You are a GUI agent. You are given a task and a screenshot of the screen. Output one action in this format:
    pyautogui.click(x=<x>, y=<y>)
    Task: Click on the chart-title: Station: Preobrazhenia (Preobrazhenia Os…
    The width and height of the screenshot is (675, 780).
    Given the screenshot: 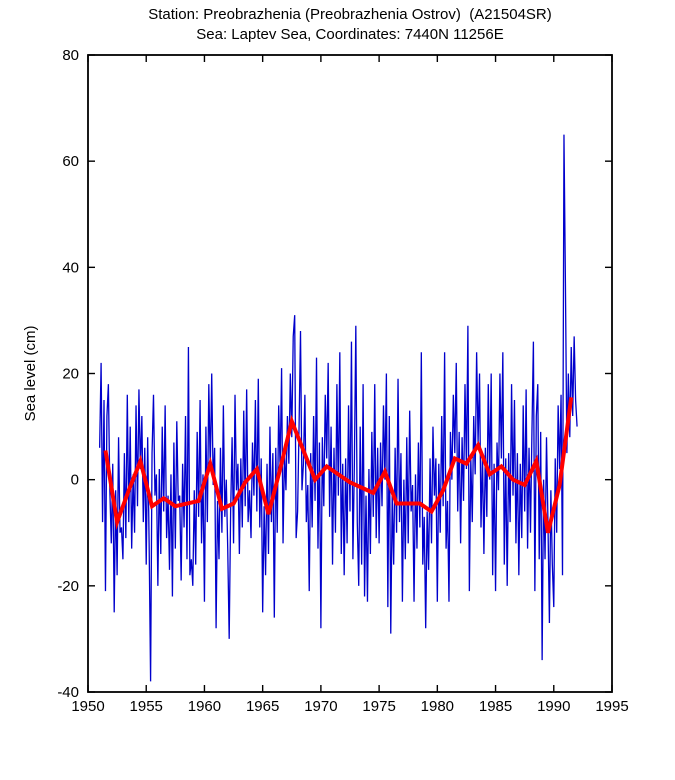 What is the action you would take?
    pyautogui.click(x=350, y=14)
    